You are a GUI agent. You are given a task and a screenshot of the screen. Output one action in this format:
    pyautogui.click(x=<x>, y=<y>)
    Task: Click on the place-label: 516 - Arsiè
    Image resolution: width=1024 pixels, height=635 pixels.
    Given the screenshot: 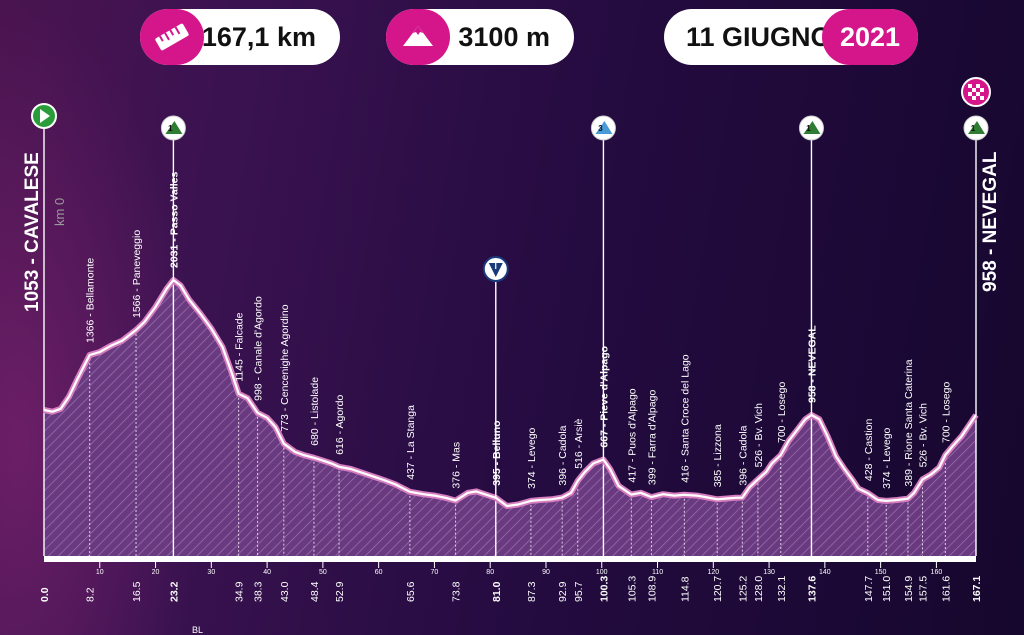 What is the action you would take?
    pyautogui.click(x=579, y=443)
    